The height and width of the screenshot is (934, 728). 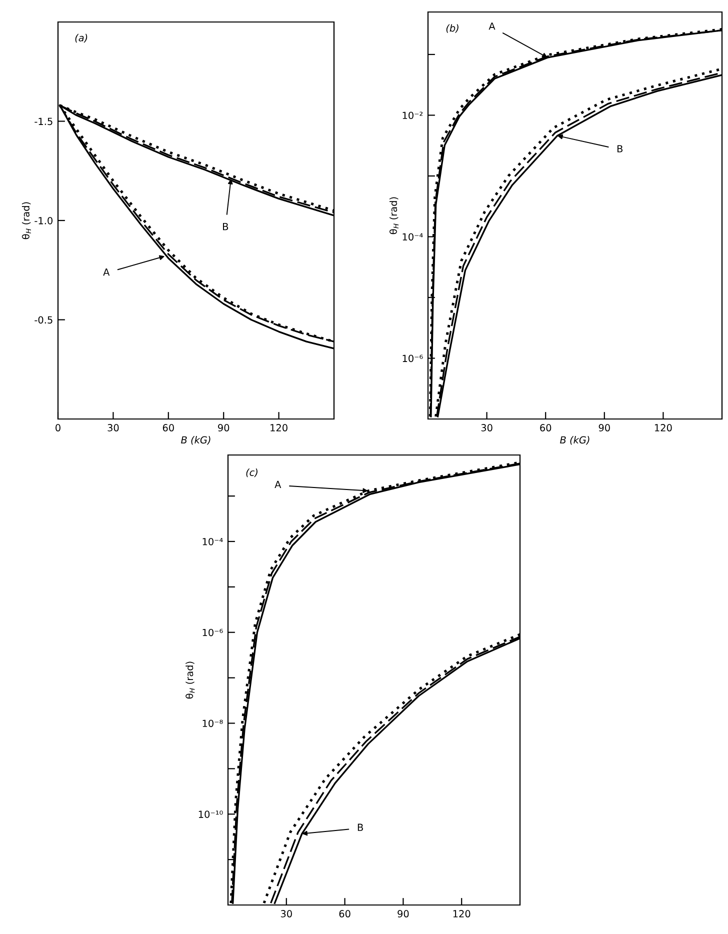 What do you see at coordinates (58, 428) in the screenshot?
I see `x-tick-label: 0` at bounding box center [58, 428].